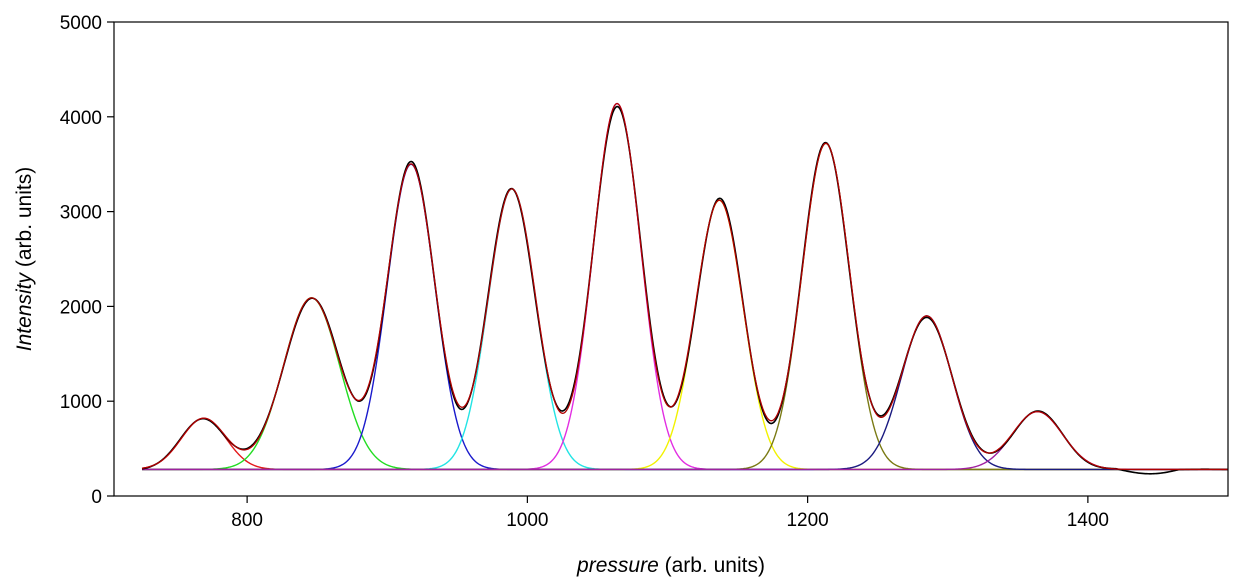  What do you see at coordinates (81, 118) in the screenshot?
I see `y-tick-label-4000: 4000` at bounding box center [81, 118].